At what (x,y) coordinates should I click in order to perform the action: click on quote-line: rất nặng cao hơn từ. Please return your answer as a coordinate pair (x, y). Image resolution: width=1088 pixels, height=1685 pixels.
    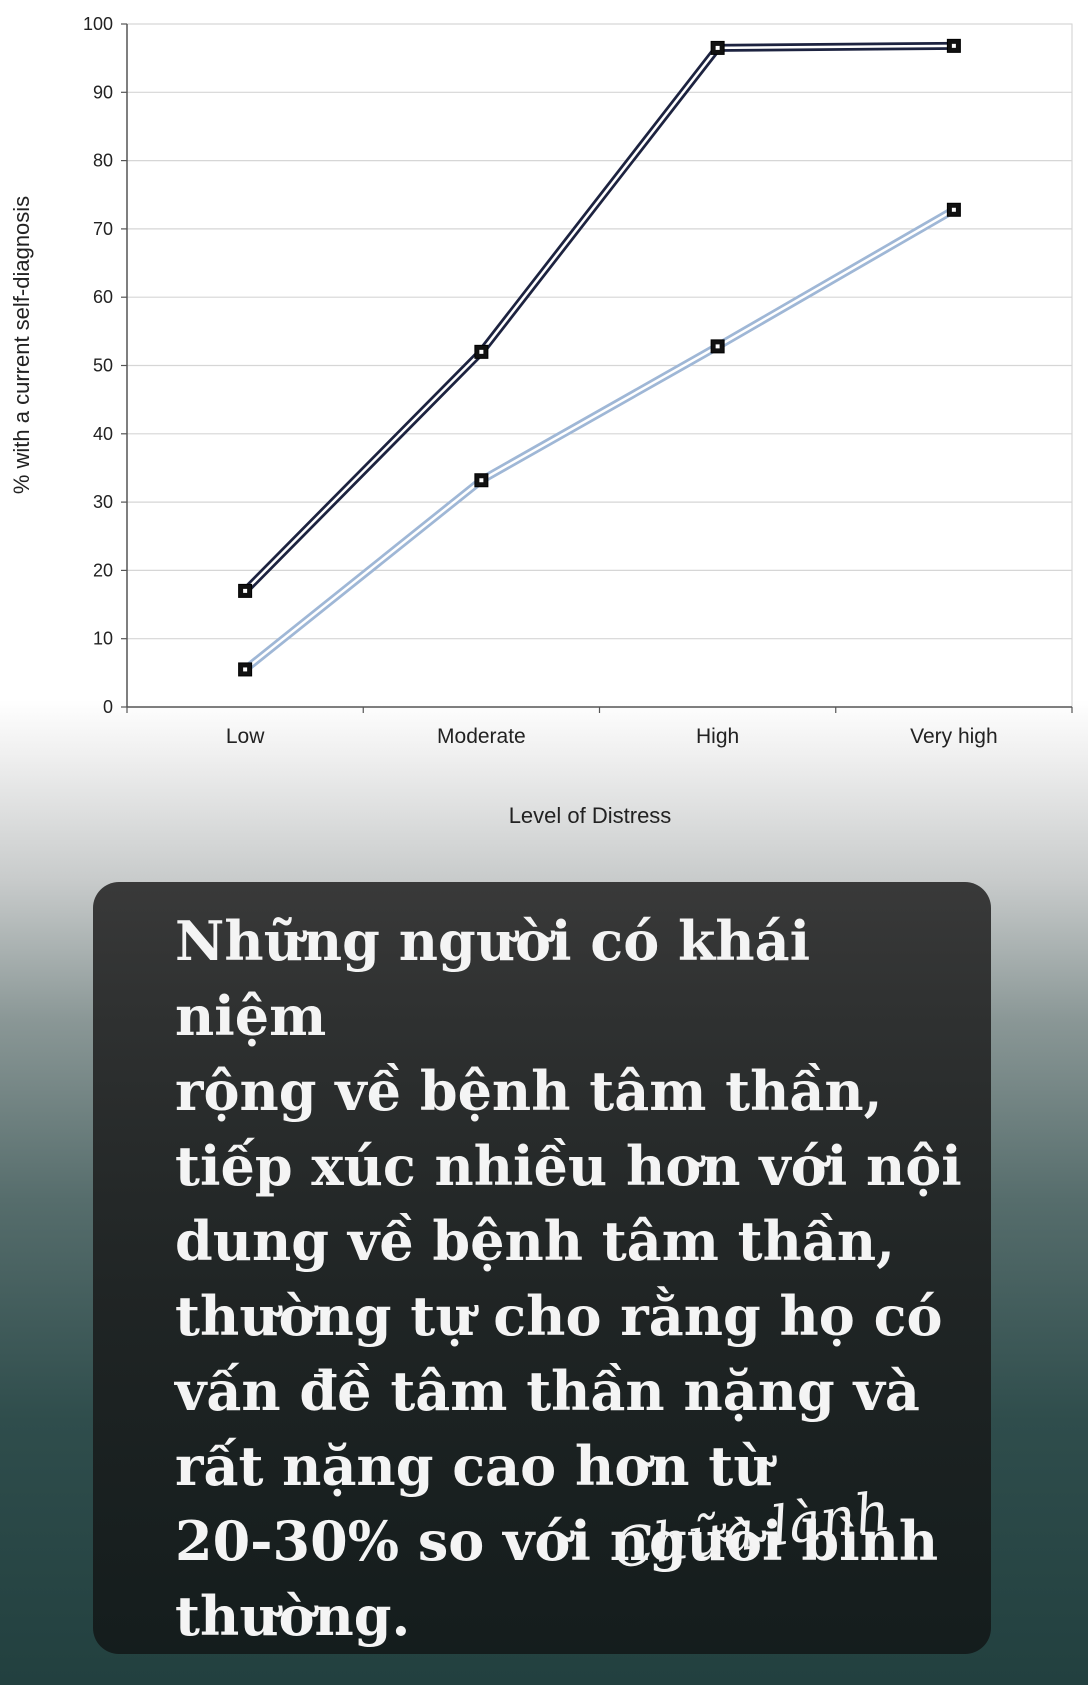
    Looking at the image, I should click on (474, 1466).